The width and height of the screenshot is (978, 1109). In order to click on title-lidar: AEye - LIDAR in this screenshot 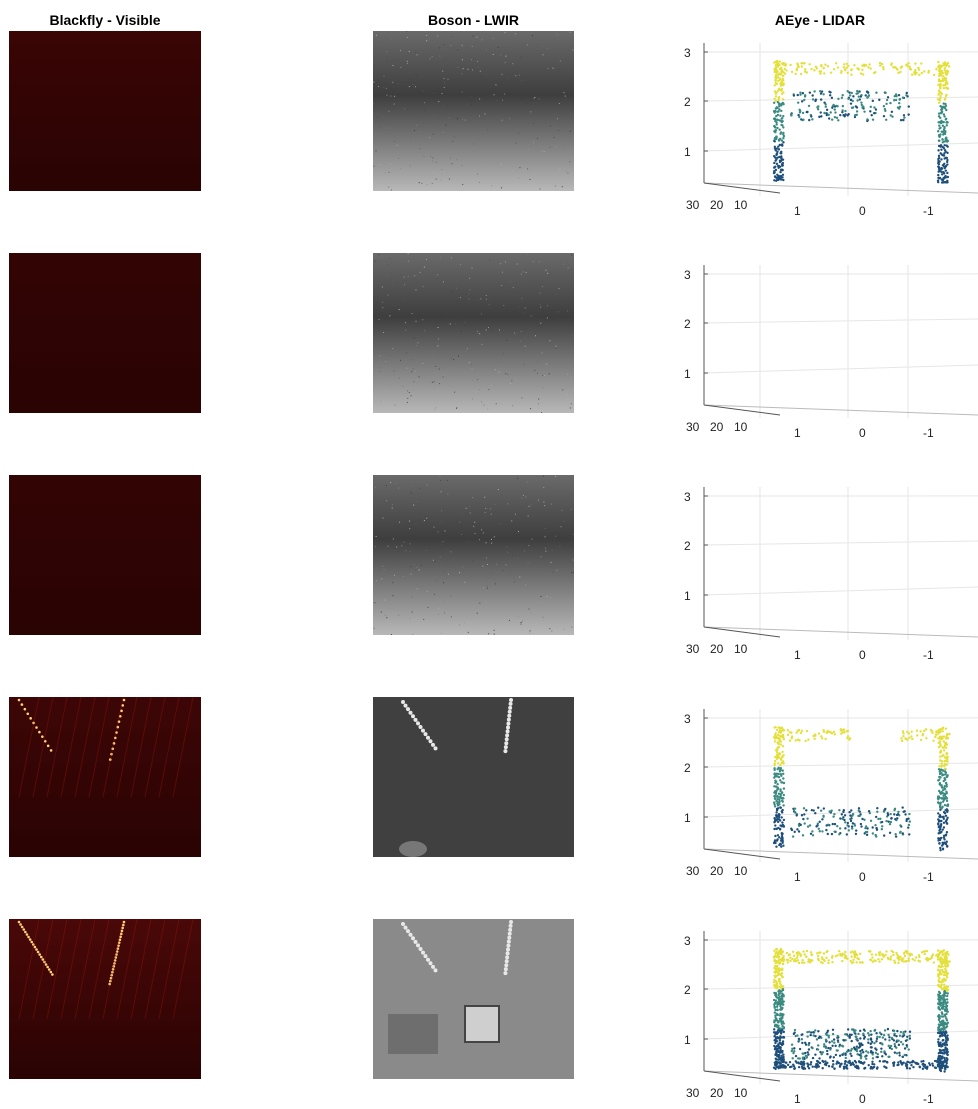, I will do `click(820, 20)`.